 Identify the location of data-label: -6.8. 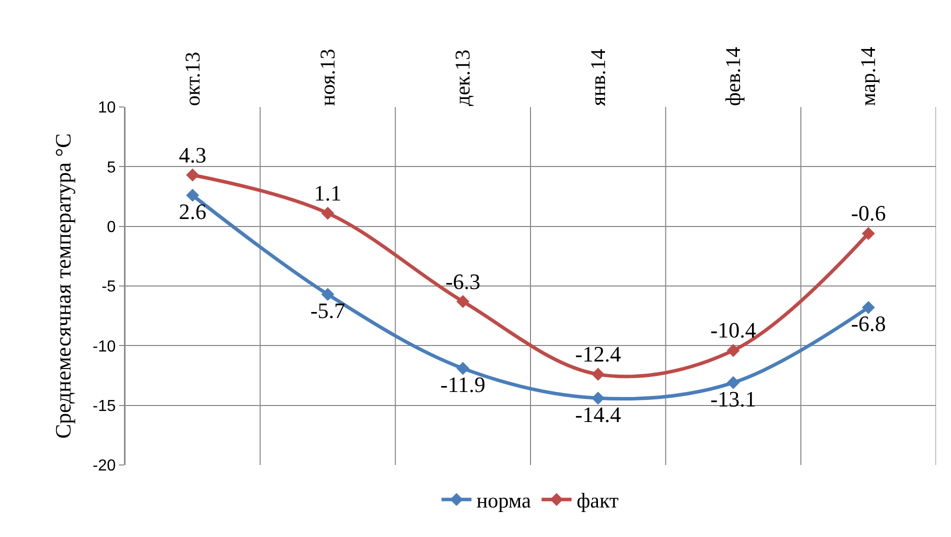
(868, 323).